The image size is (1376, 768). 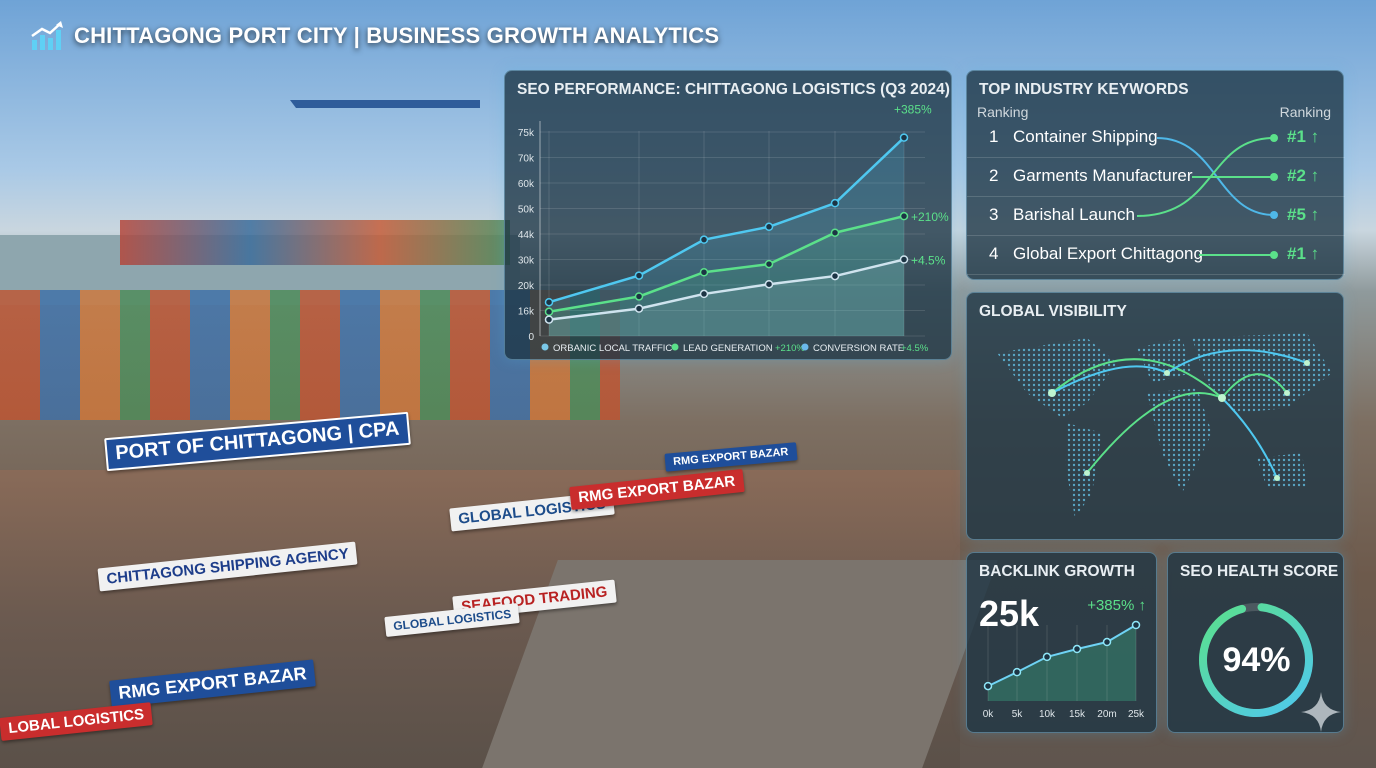 I want to click on keyword-number: 1, so click(x=994, y=136).